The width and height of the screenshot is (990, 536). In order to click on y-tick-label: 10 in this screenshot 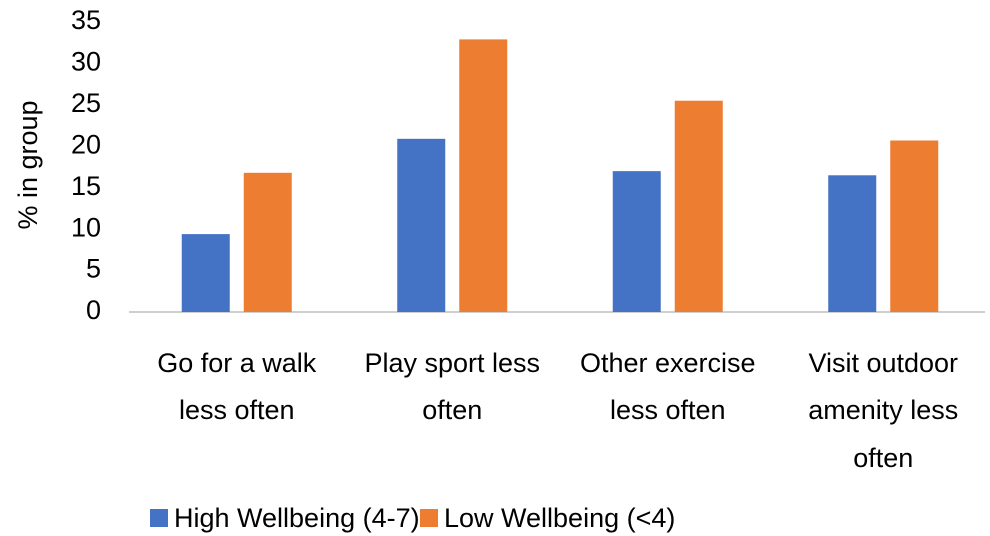, I will do `click(86, 227)`.